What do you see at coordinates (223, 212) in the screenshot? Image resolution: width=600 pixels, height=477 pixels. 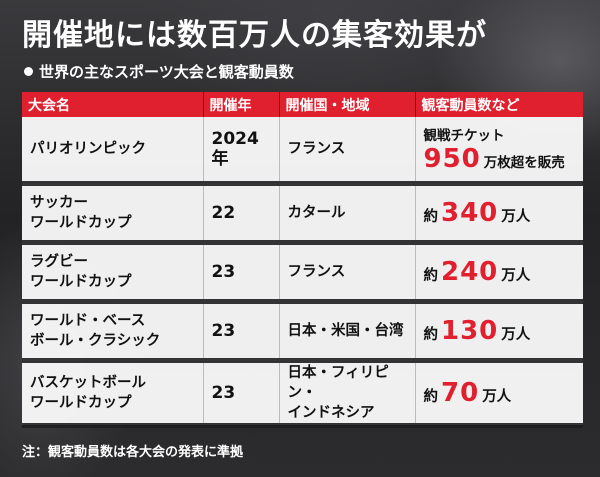 I see `cell-year-text: 22` at bounding box center [223, 212].